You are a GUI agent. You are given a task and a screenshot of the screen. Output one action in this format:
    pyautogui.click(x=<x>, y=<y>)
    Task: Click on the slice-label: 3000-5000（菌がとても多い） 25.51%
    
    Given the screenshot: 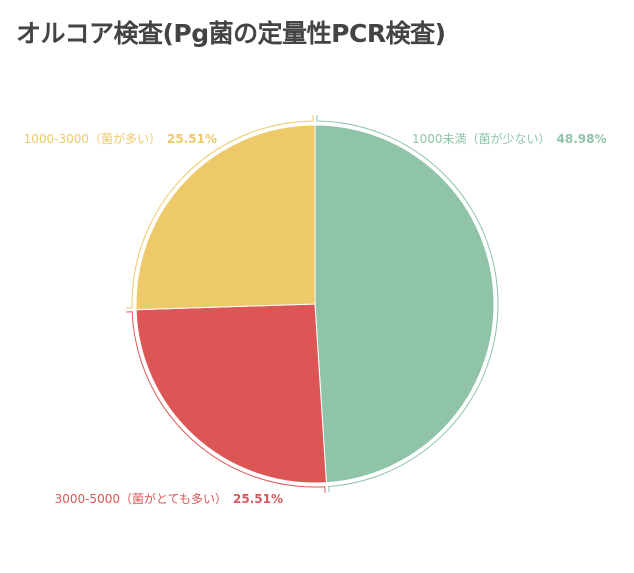 What is the action you would take?
    pyautogui.click(x=169, y=498)
    